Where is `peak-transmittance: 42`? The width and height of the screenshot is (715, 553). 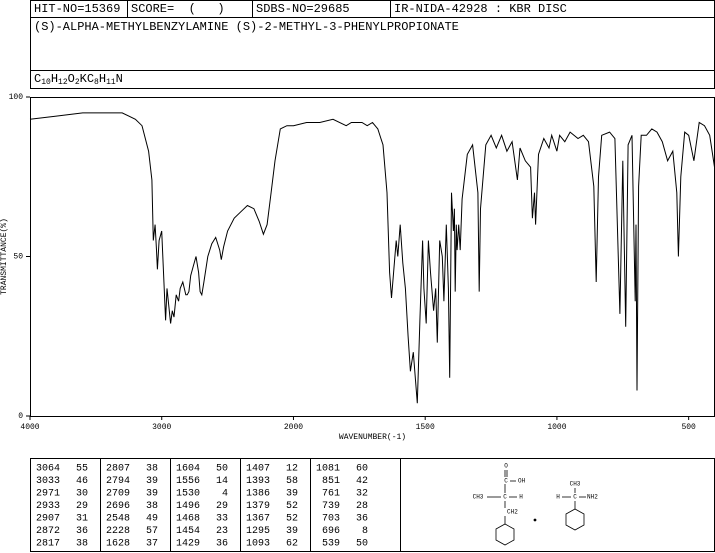 peak-transmittance: 42 is located at coordinates (362, 481).